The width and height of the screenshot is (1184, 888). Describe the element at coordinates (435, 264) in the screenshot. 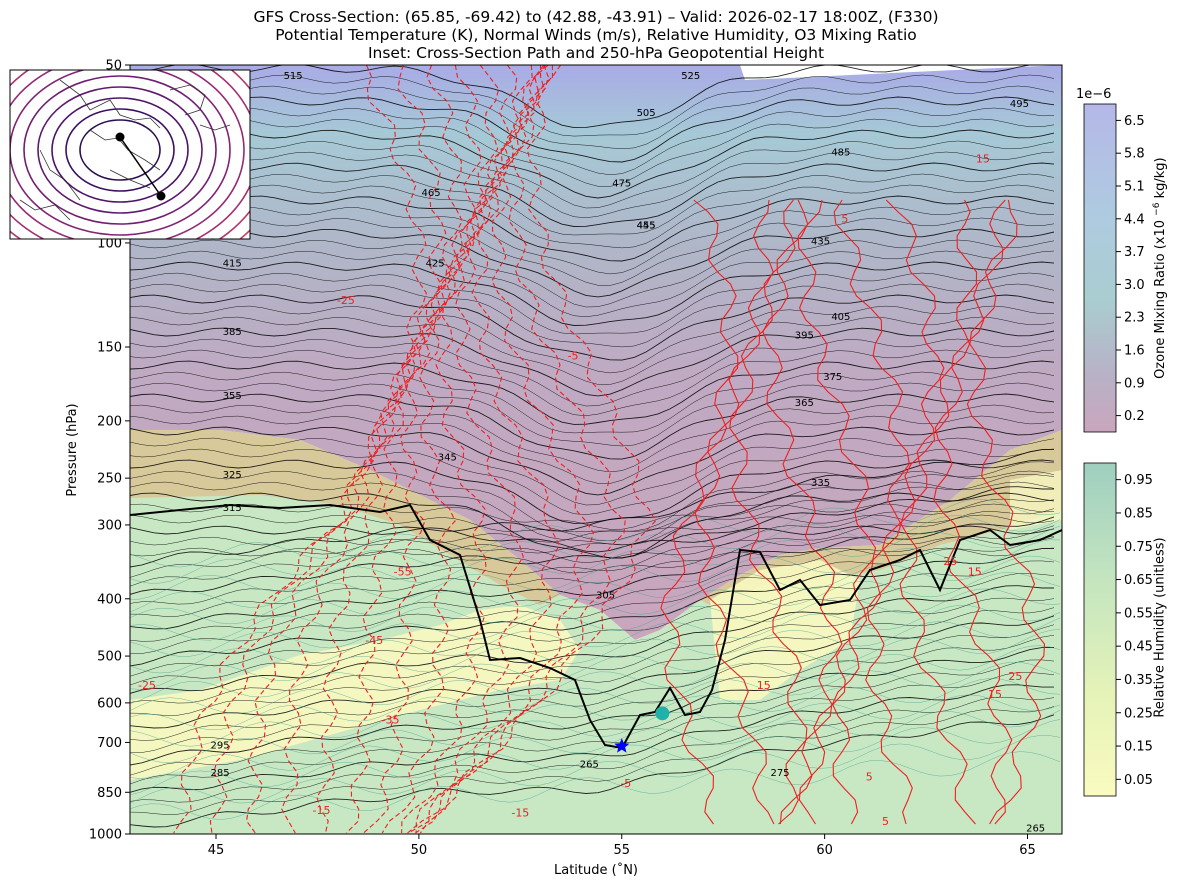

I see `theta-label: 425` at that location.